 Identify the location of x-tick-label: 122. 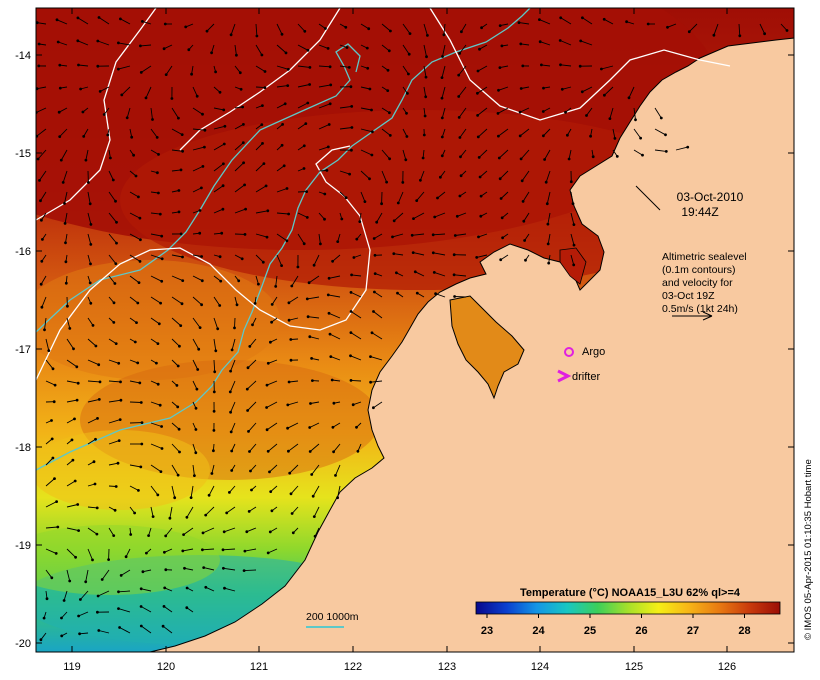
(353, 667).